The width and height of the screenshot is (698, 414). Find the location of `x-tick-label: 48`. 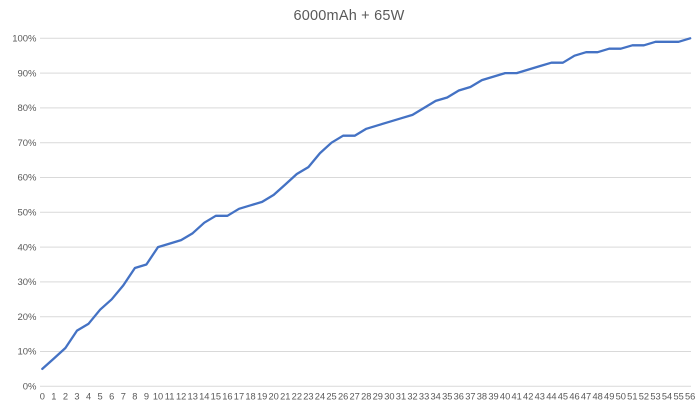

x-tick-label: 48 is located at coordinates (597, 397).